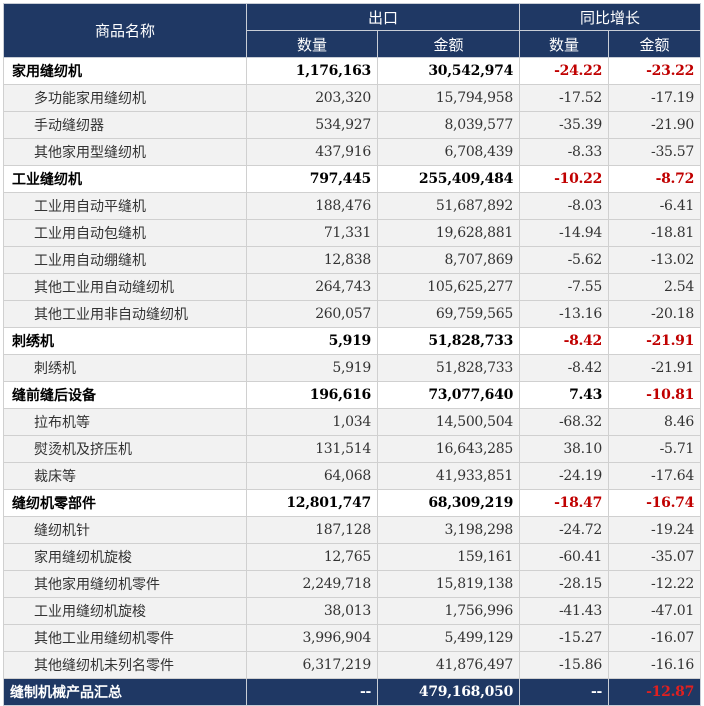  What do you see at coordinates (352, 584) in the screenshot?
I see `table-row: 其他家用缝纫机零件 2,249,718 15,819,138 -28.15 -12.22` at bounding box center [352, 584].